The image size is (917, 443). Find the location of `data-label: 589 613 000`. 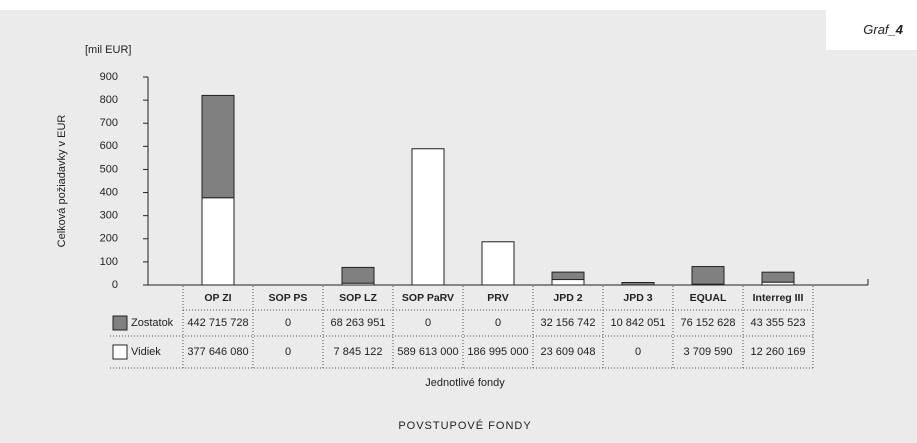

data-label: 589 613 000 is located at coordinates (427, 352).